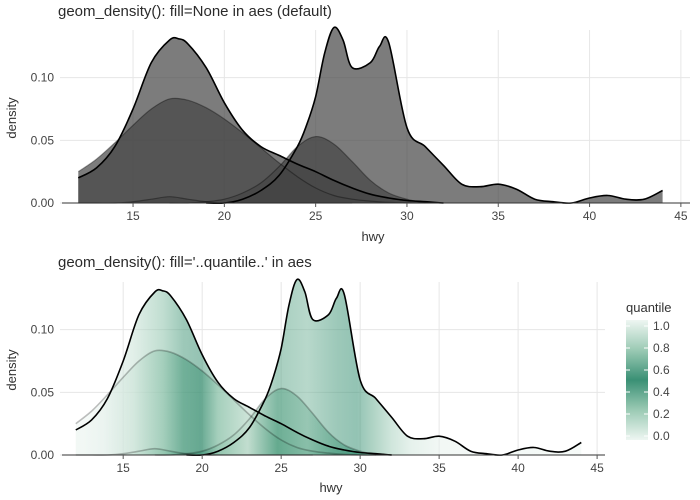 This screenshot has width=700, height=500. What do you see at coordinates (373, 236) in the screenshot?
I see `top-x-axis-label: hwy` at bounding box center [373, 236].